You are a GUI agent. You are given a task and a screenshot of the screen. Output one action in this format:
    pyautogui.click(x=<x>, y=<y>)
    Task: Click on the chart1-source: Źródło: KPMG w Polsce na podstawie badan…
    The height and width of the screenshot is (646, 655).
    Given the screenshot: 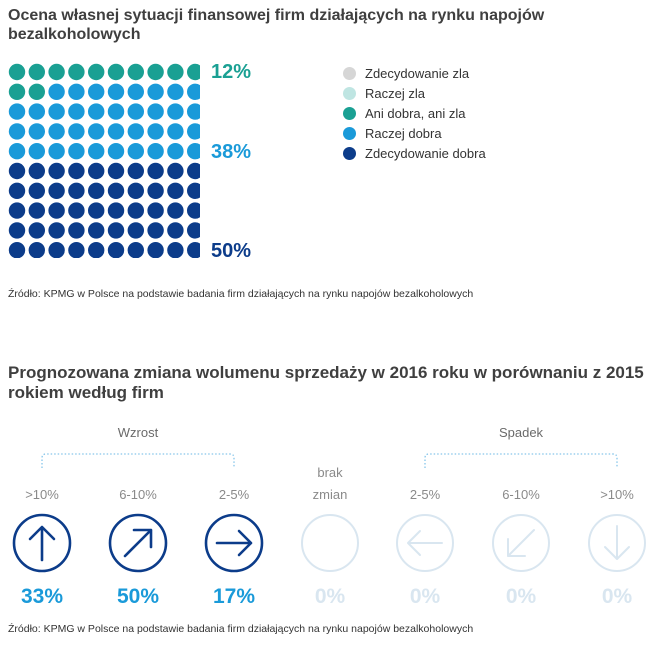 What is the action you would take?
    pyautogui.click(x=241, y=294)
    